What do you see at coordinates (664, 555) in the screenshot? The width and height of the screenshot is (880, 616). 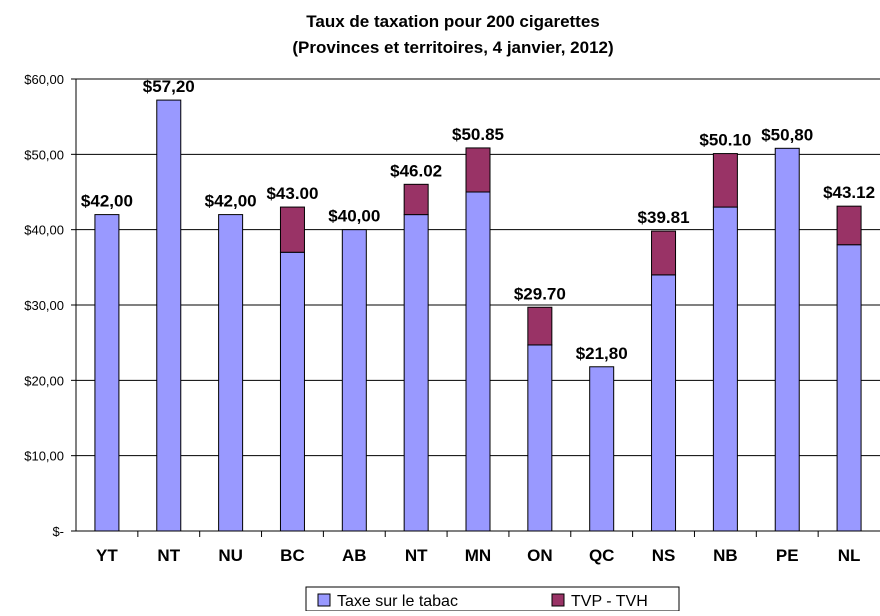 I see `x-tick-label: NS` at bounding box center [664, 555].